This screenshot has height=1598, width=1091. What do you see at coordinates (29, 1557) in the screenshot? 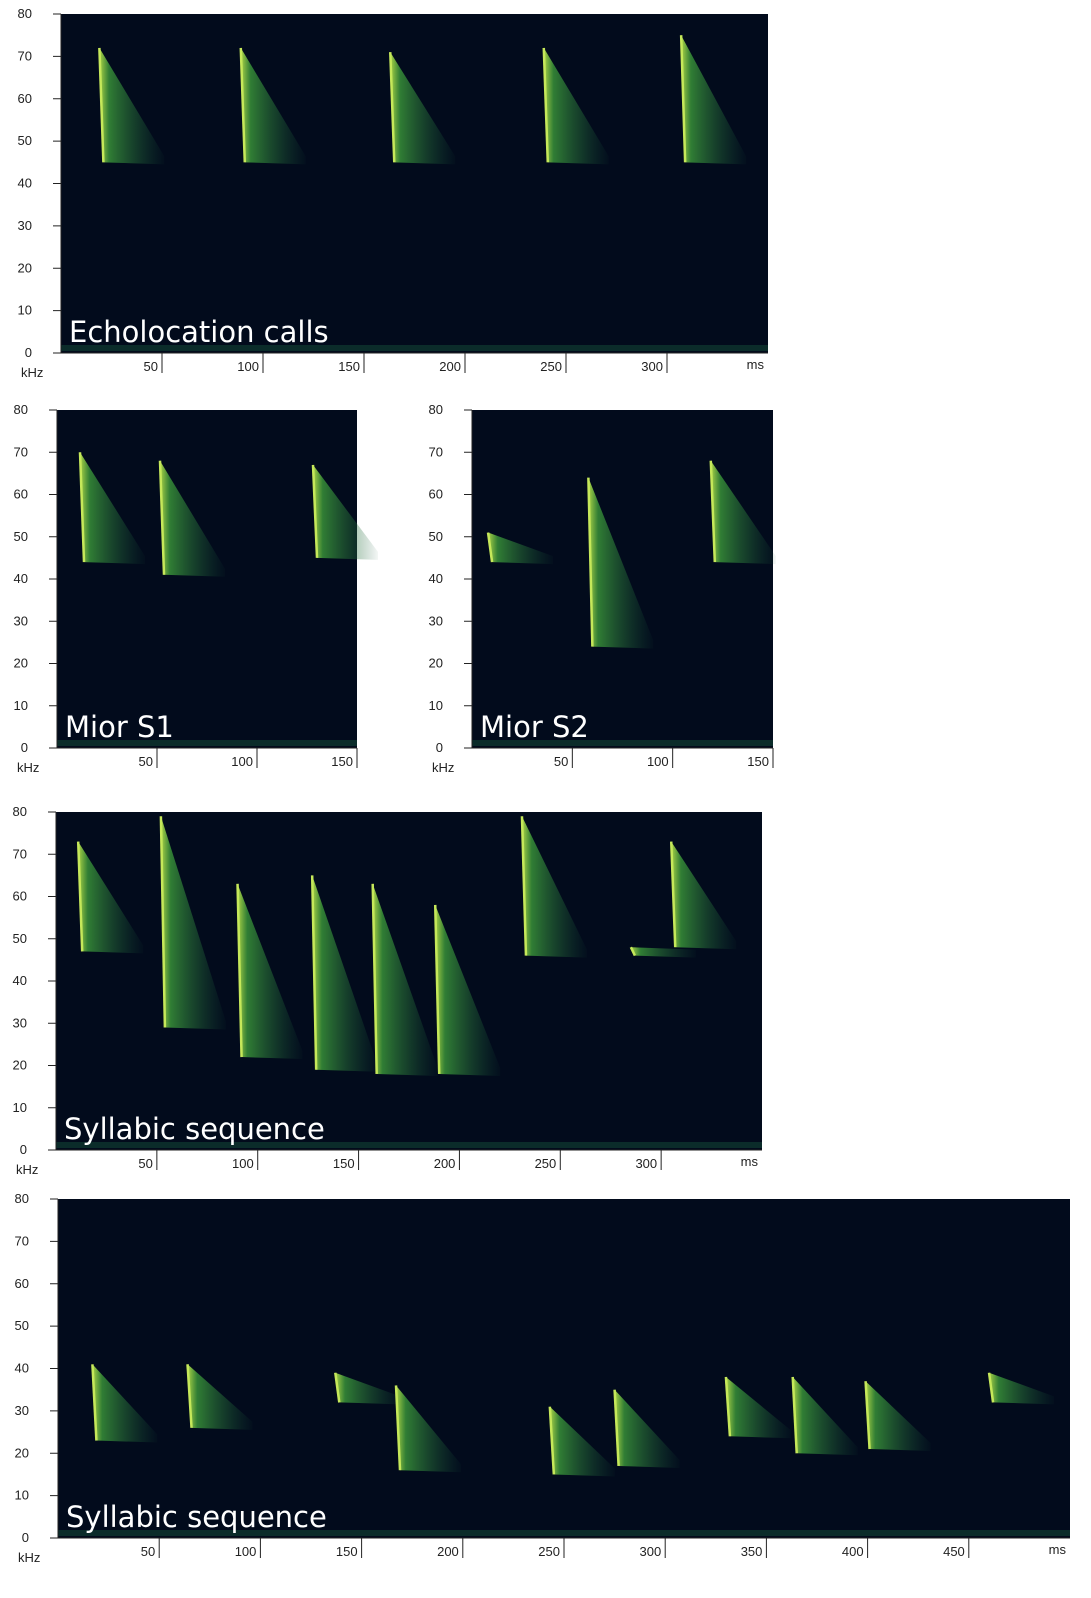
I see `y-axis-label: kHz` at bounding box center [29, 1557].